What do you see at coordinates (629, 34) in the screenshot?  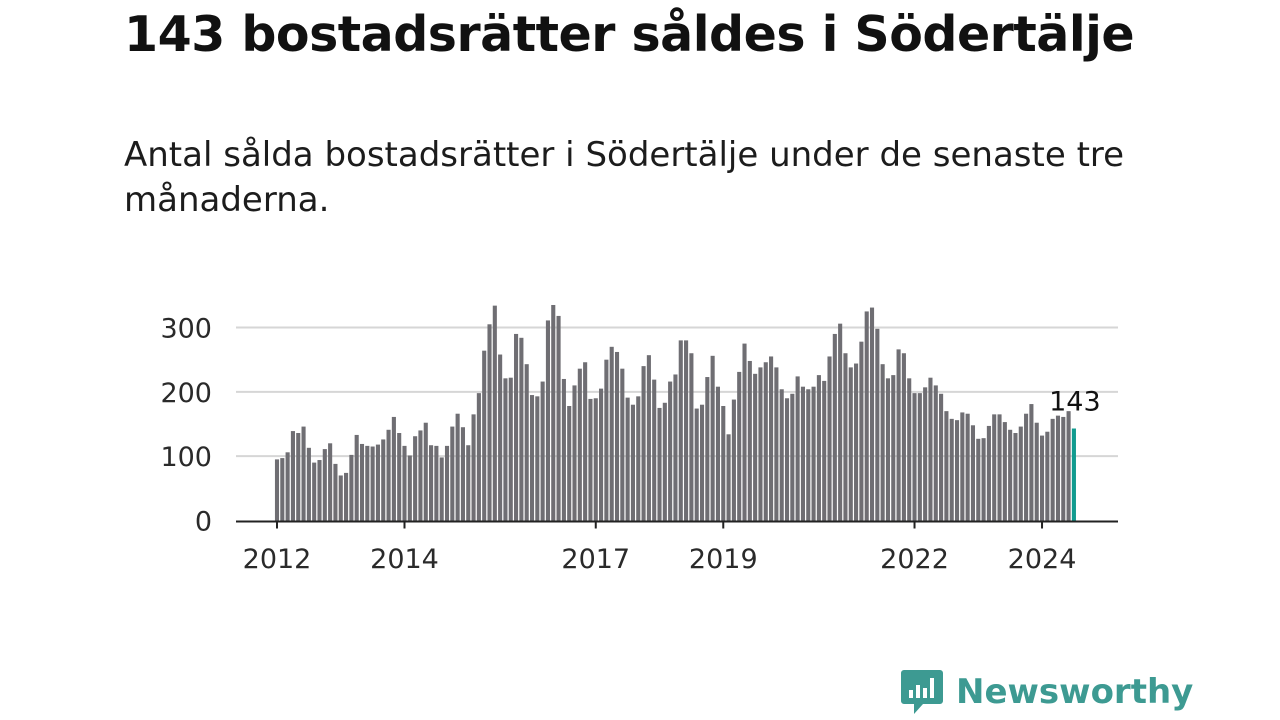 I see `chart-title: 143 bostadsrätter såldes i Södertälje` at bounding box center [629, 34].